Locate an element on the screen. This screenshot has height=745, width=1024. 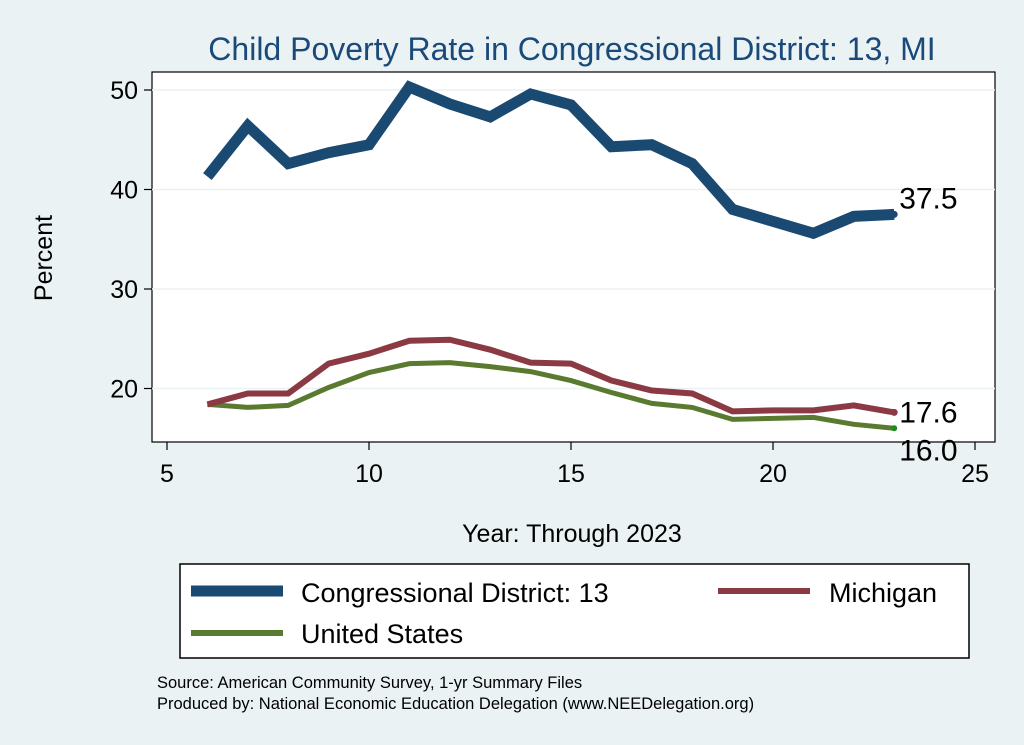
series-end-marker-michigan is located at coordinates (894, 412).